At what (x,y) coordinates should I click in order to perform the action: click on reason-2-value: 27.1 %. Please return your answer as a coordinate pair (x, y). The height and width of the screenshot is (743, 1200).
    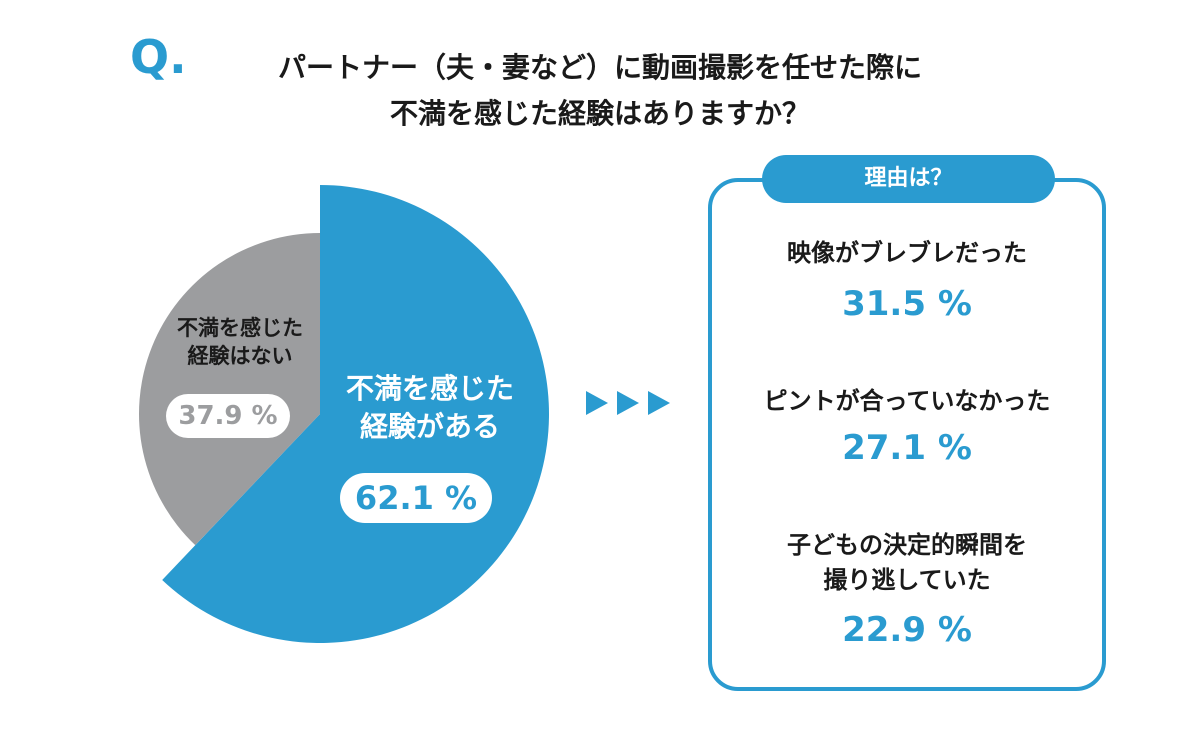
    Looking at the image, I should click on (907, 448).